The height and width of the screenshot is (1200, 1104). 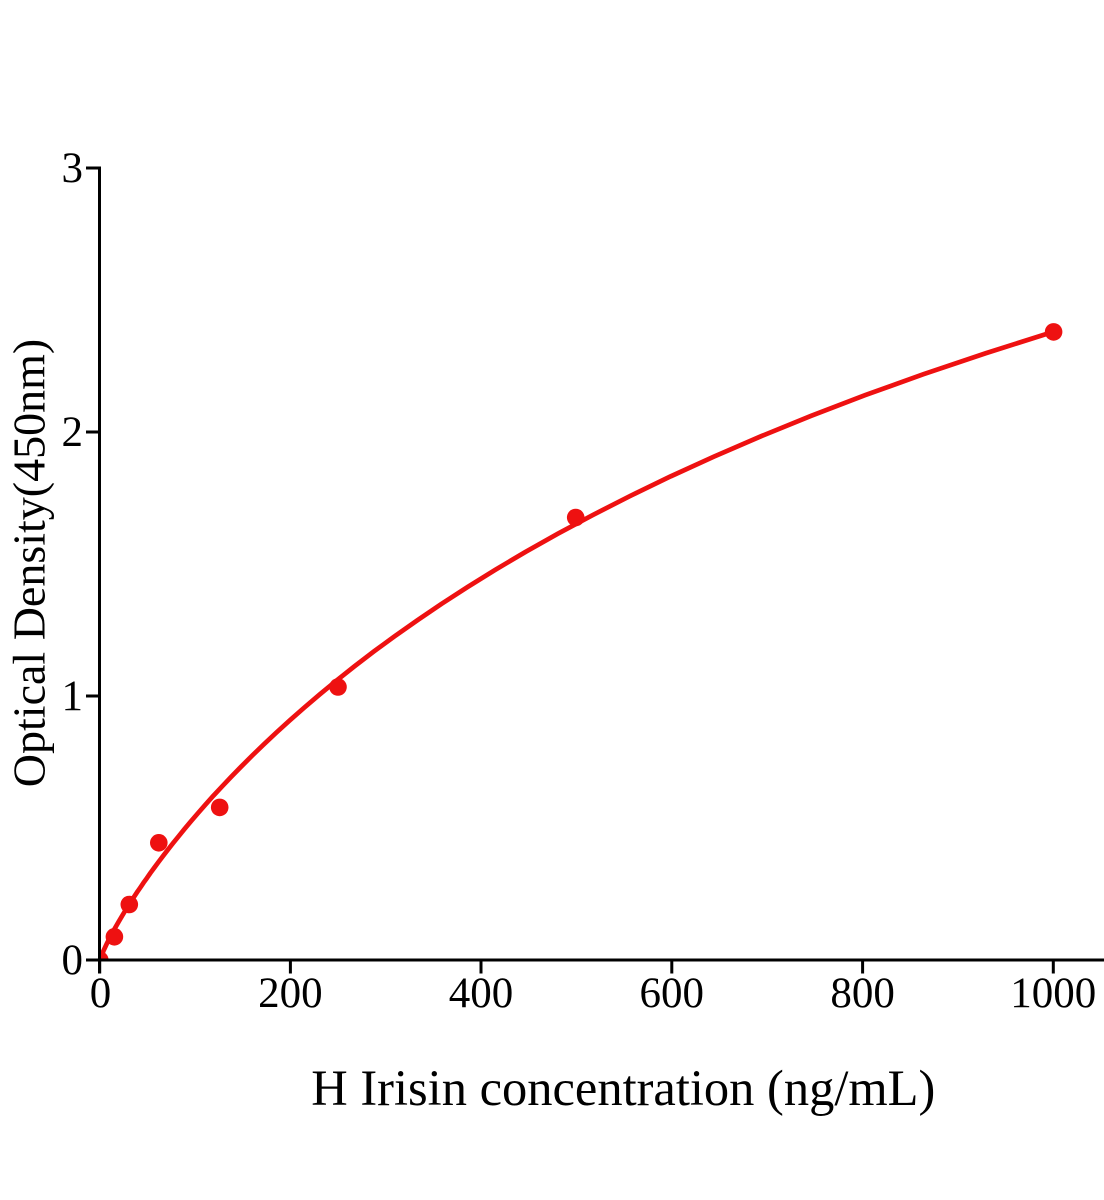 I want to click on svg-text: 2, so click(x=73, y=432).